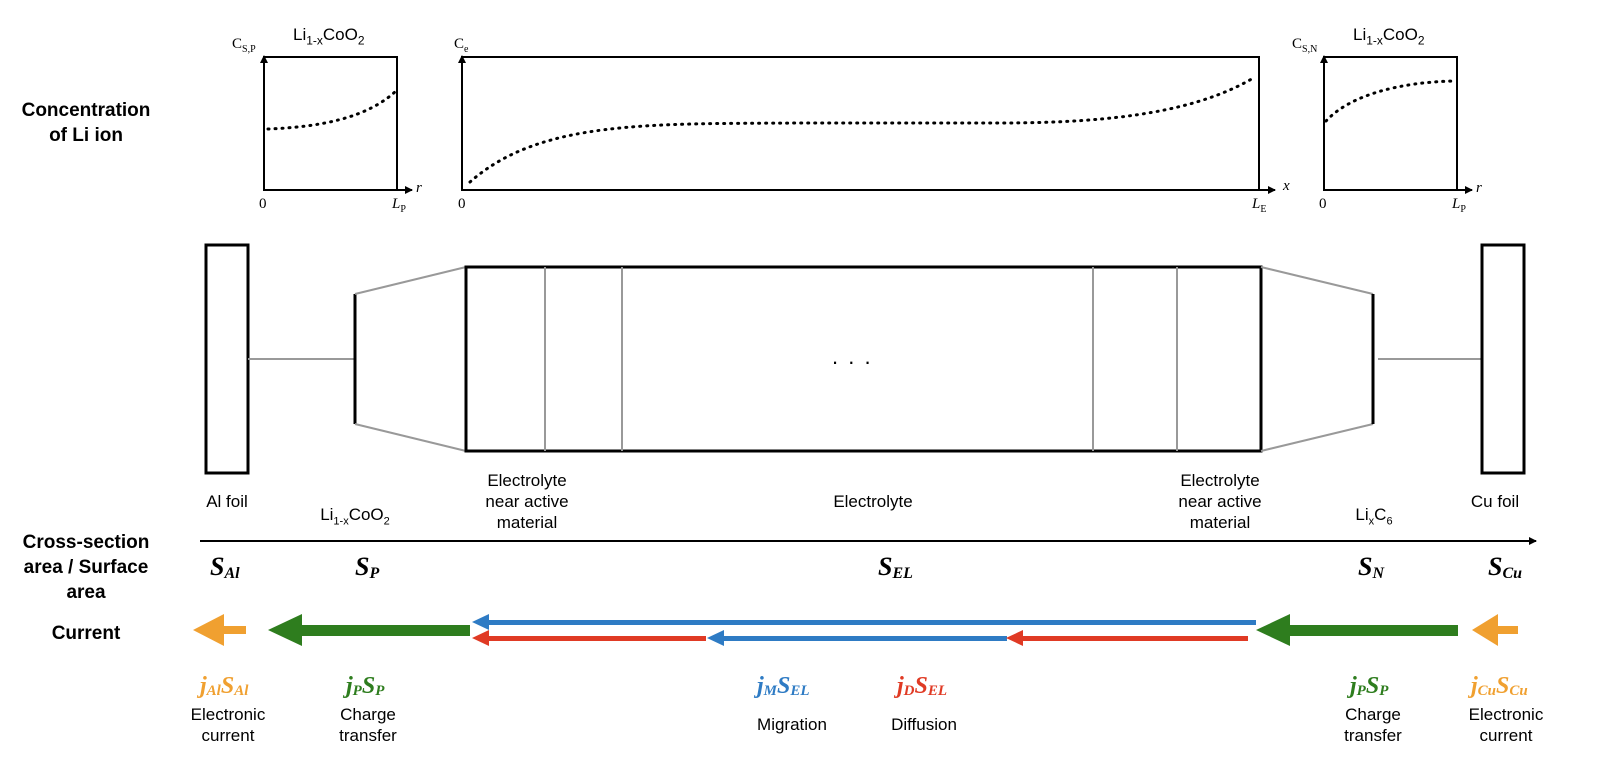 This screenshot has height=766, width=1606. What do you see at coordinates (1506, 714) in the screenshot?
I see `current-desc-cu-line1: Electronic` at bounding box center [1506, 714].